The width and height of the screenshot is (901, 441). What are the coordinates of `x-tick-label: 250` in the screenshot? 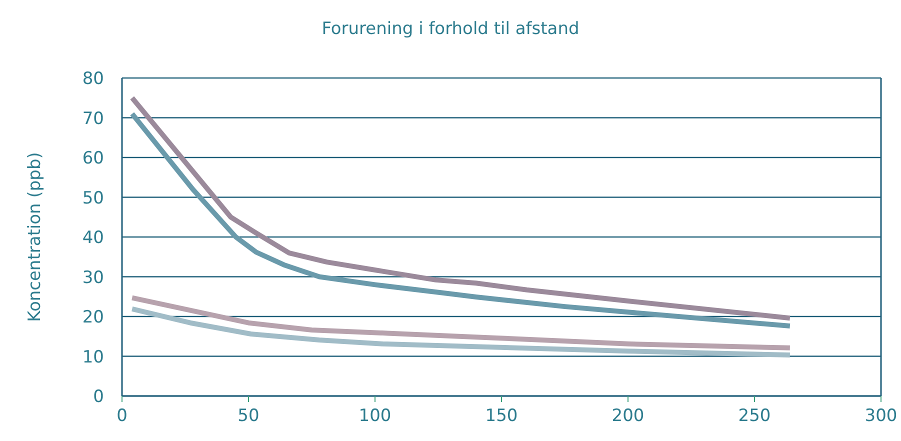 It's located at (754, 416).